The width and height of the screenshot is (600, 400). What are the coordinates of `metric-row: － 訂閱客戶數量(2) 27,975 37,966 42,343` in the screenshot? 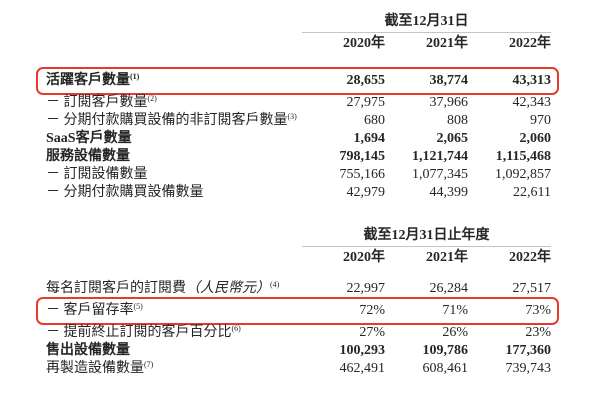 It's located at (298, 103).